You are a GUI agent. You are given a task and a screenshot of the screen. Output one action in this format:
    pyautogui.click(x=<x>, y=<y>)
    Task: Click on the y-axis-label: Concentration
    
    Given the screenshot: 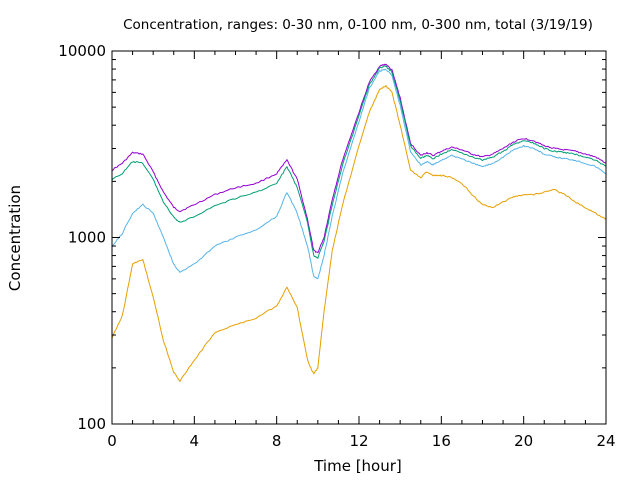 What is the action you would take?
    pyautogui.click(x=15, y=238)
    